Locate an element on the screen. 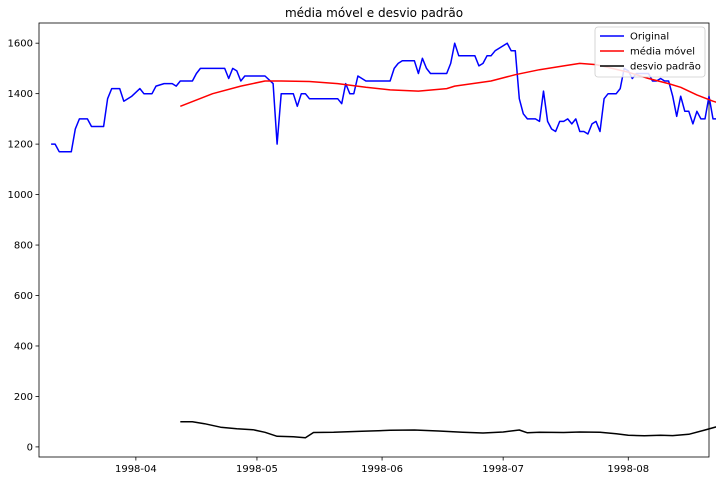 The height and width of the screenshot is (482, 716). y-tick-label: 600 is located at coordinates (23, 296).